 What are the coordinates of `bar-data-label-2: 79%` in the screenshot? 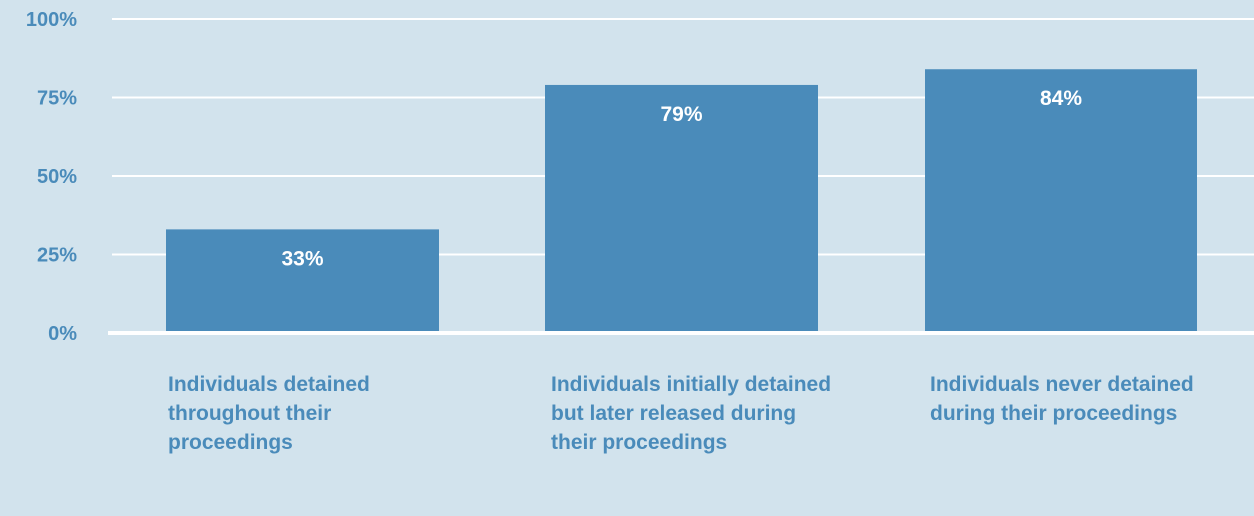 It's located at (681, 114).